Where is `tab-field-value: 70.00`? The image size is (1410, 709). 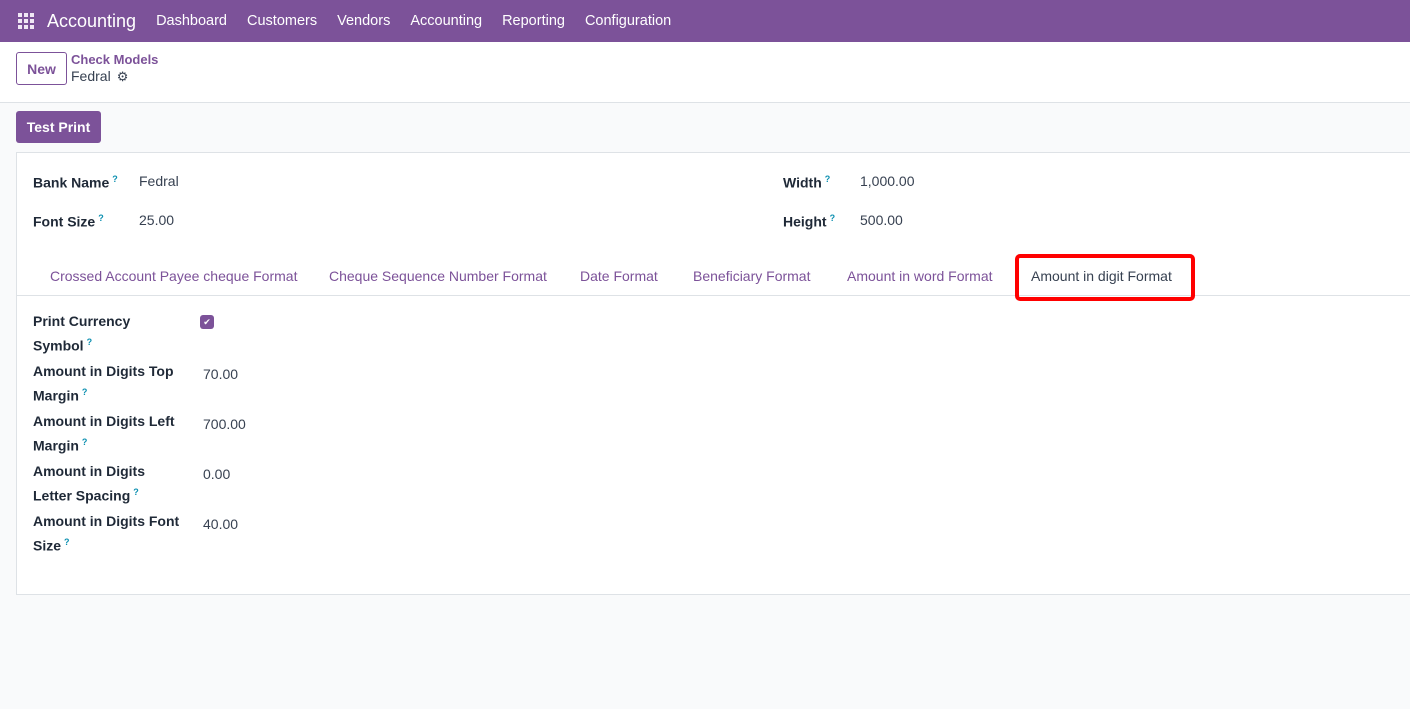 tab-field-value: 70.00 is located at coordinates (221, 374).